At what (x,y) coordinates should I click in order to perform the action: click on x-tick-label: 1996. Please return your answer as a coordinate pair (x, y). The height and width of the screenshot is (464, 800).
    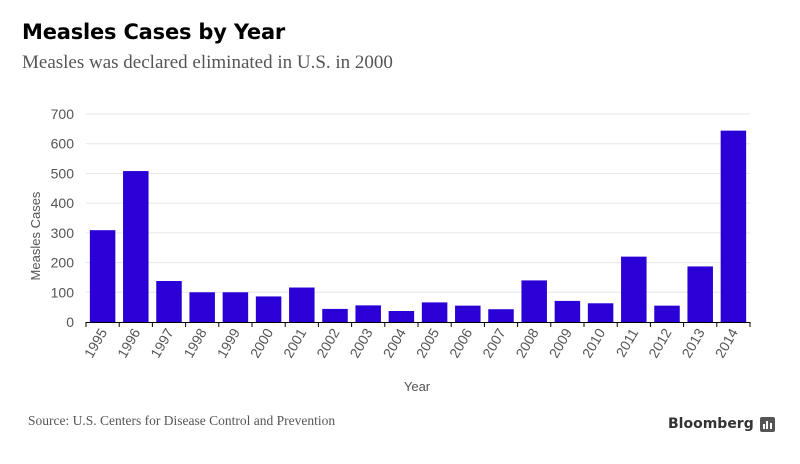
    Looking at the image, I should click on (129, 342).